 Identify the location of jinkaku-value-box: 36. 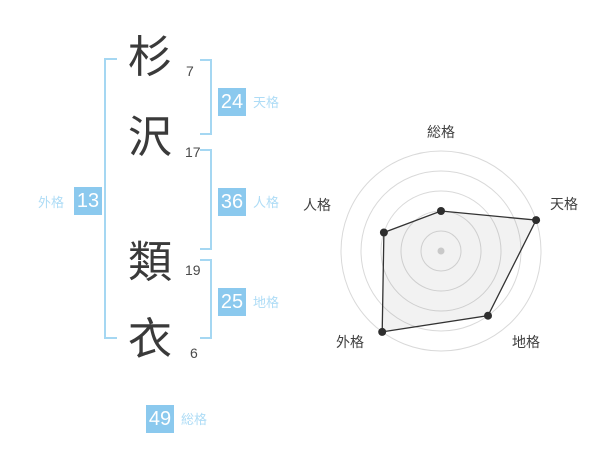
(232, 202).